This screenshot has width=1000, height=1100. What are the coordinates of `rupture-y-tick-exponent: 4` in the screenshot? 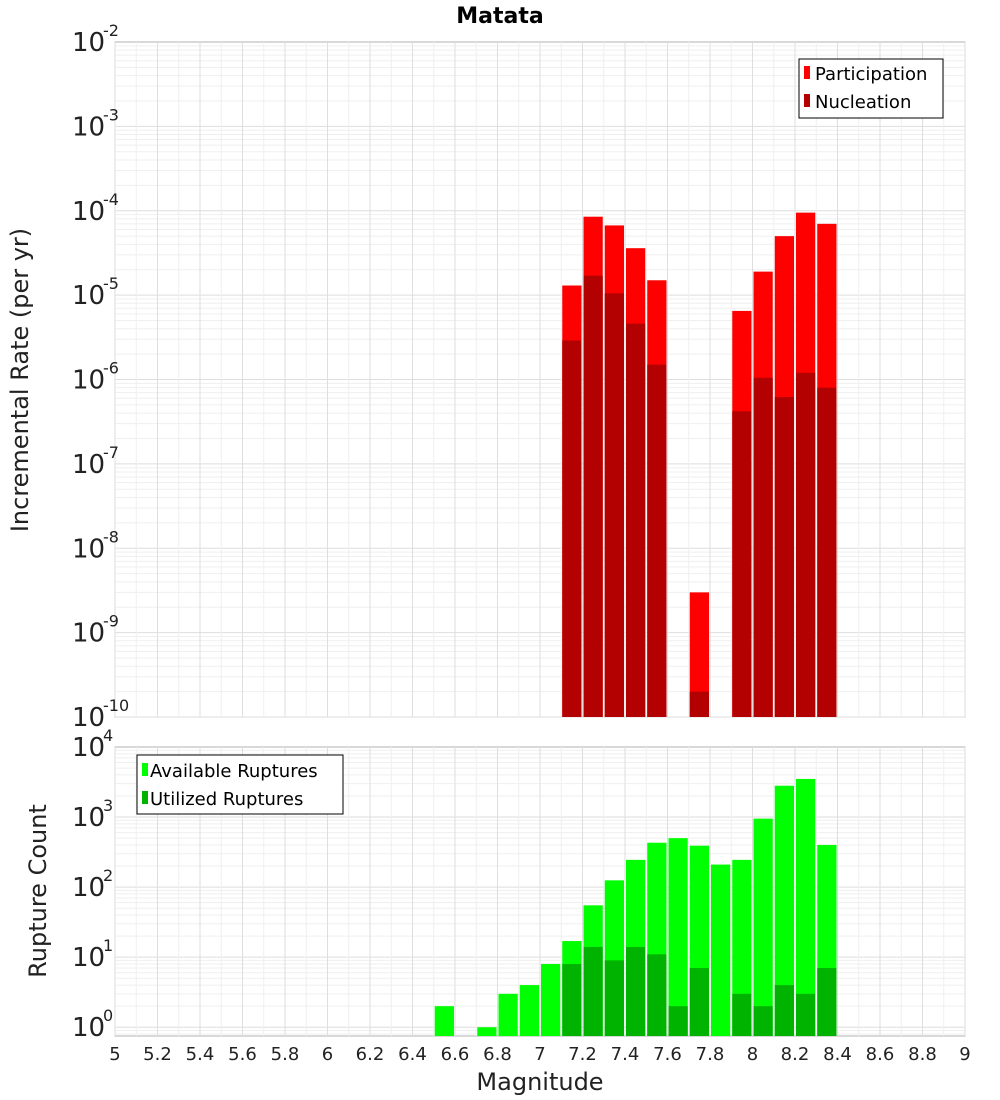 It's located at (108, 735).